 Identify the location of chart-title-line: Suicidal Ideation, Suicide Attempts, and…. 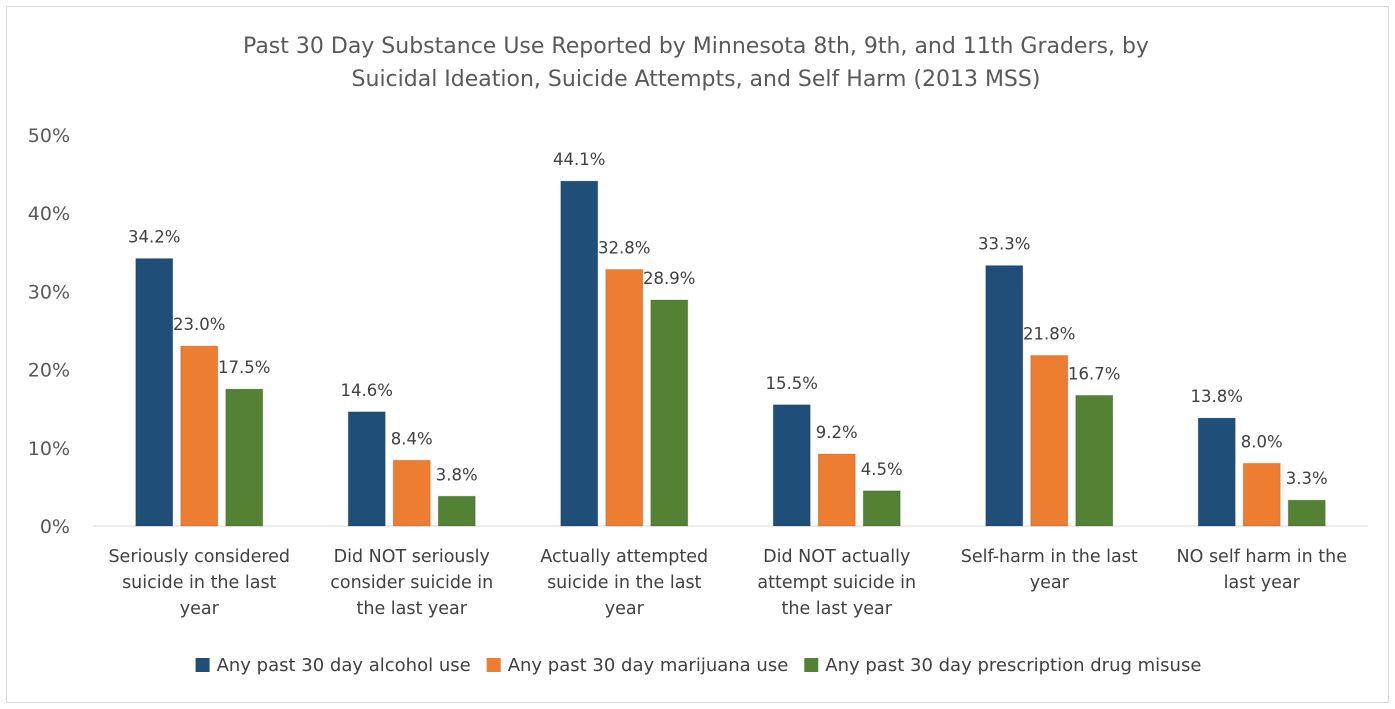
(696, 79).